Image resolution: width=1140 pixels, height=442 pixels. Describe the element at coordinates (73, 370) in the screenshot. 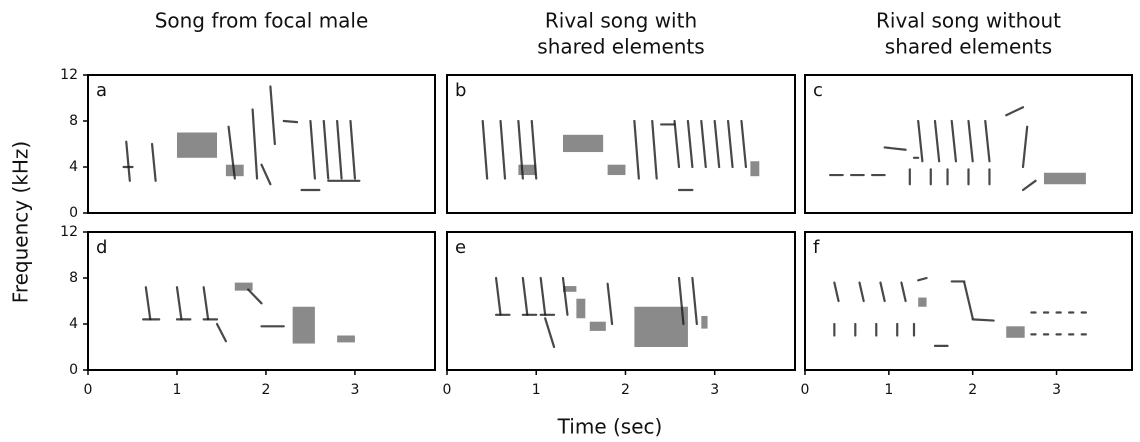

I see `y-tick-label: 0` at that location.